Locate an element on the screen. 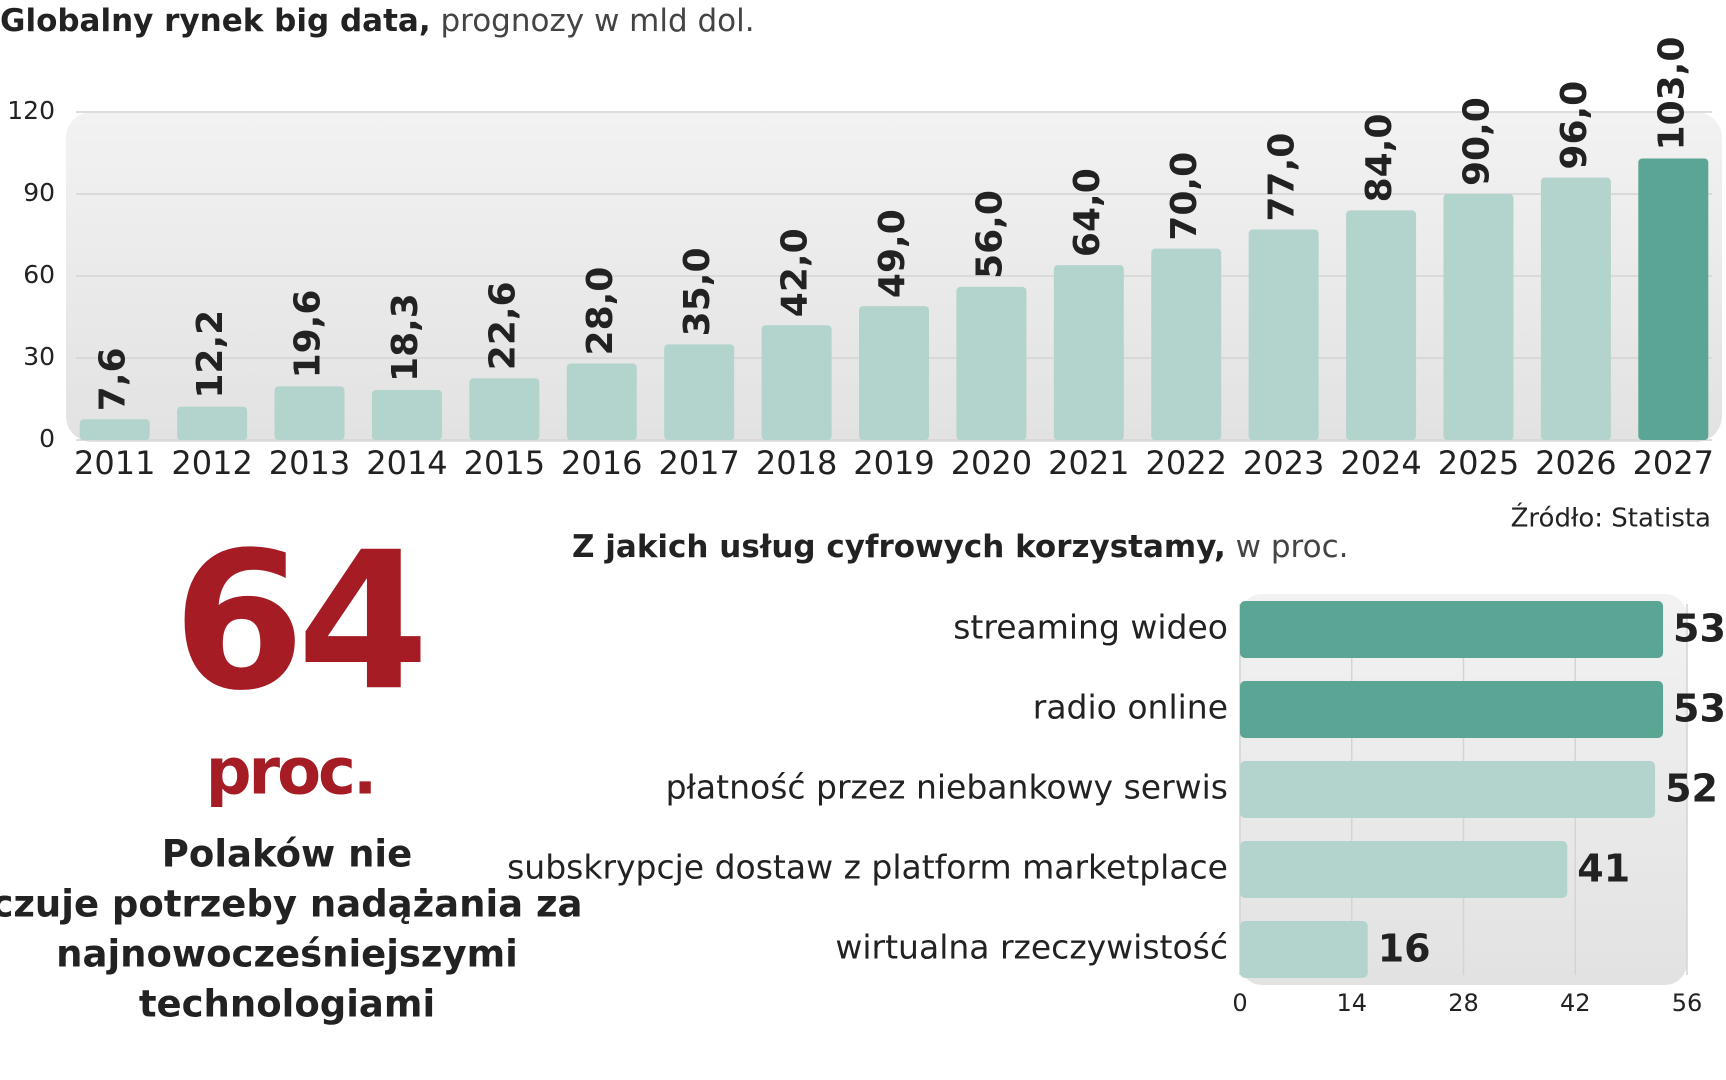  x-tick-label: 28 is located at coordinates (1463, 1003).